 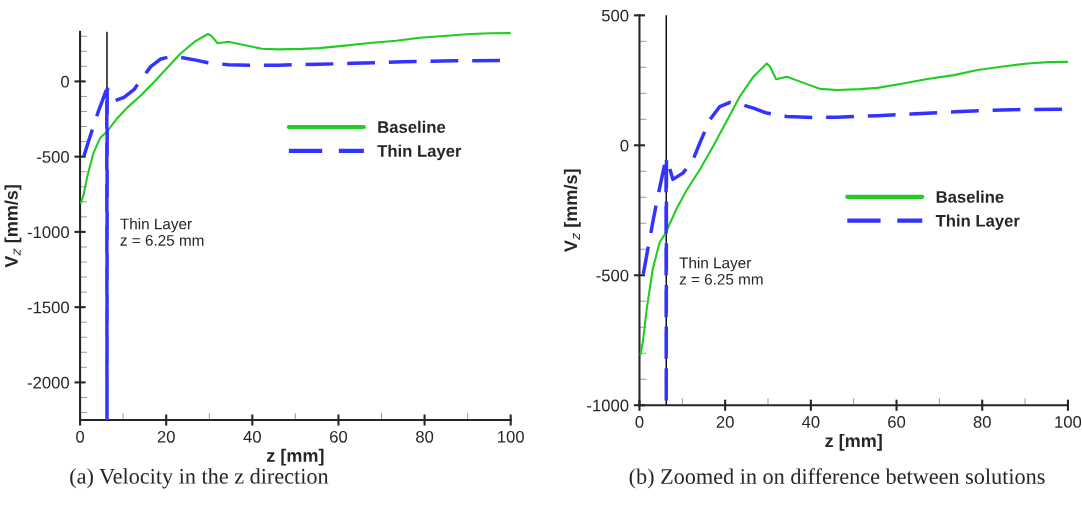 What do you see at coordinates (48, 307) in the screenshot?
I see `y-tick-label: -1500` at bounding box center [48, 307].